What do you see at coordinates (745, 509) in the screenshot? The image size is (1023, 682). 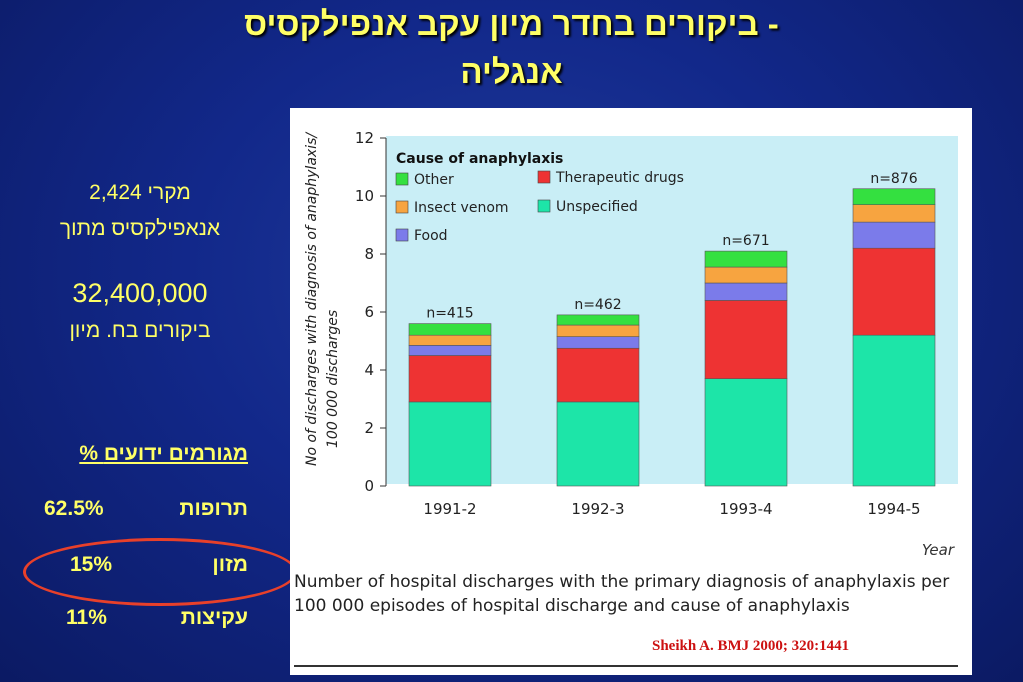 I see `x-tick-label: 1993-4` at bounding box center [745, 509].